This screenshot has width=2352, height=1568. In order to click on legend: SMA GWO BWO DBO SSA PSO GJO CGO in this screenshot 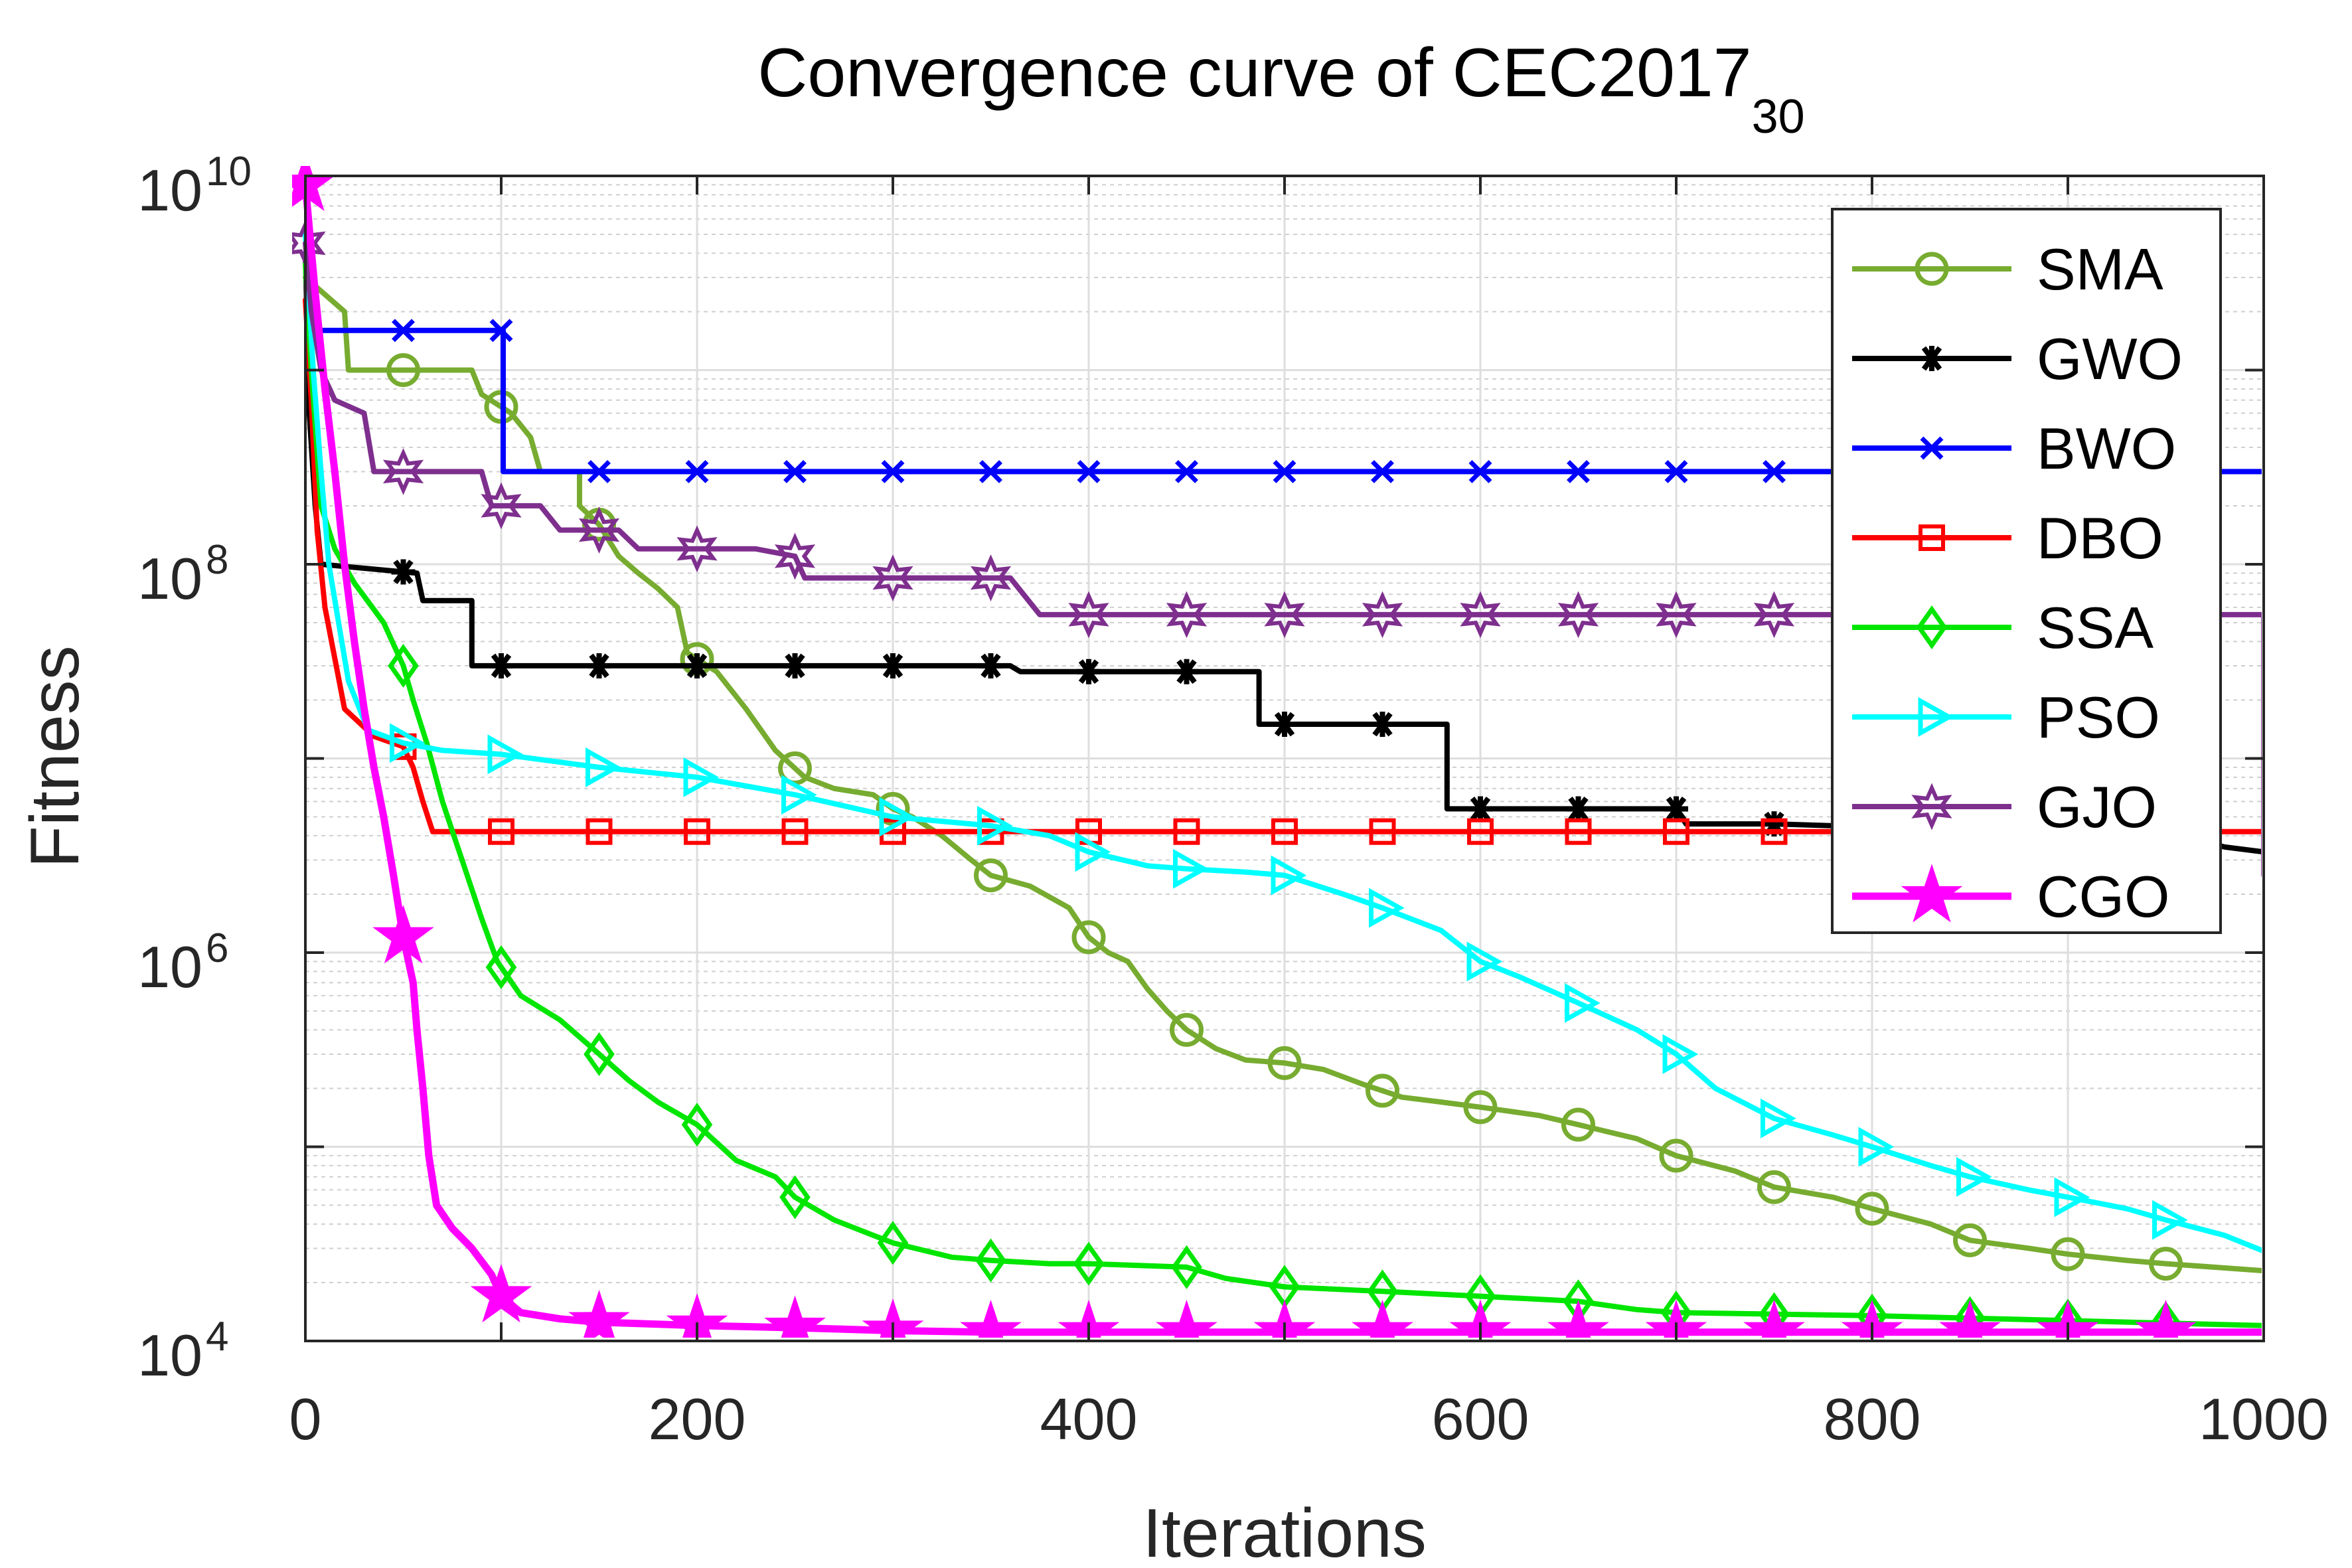, I will do `click(2027, 571)`.